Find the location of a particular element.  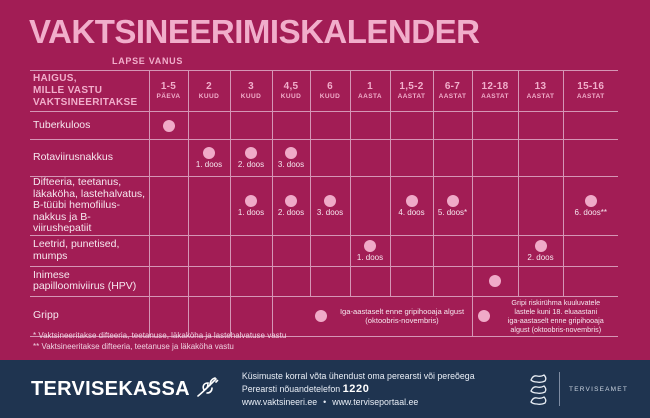

terviseamet-logo: TERVISEAMET is located at coordinates (578, 389).